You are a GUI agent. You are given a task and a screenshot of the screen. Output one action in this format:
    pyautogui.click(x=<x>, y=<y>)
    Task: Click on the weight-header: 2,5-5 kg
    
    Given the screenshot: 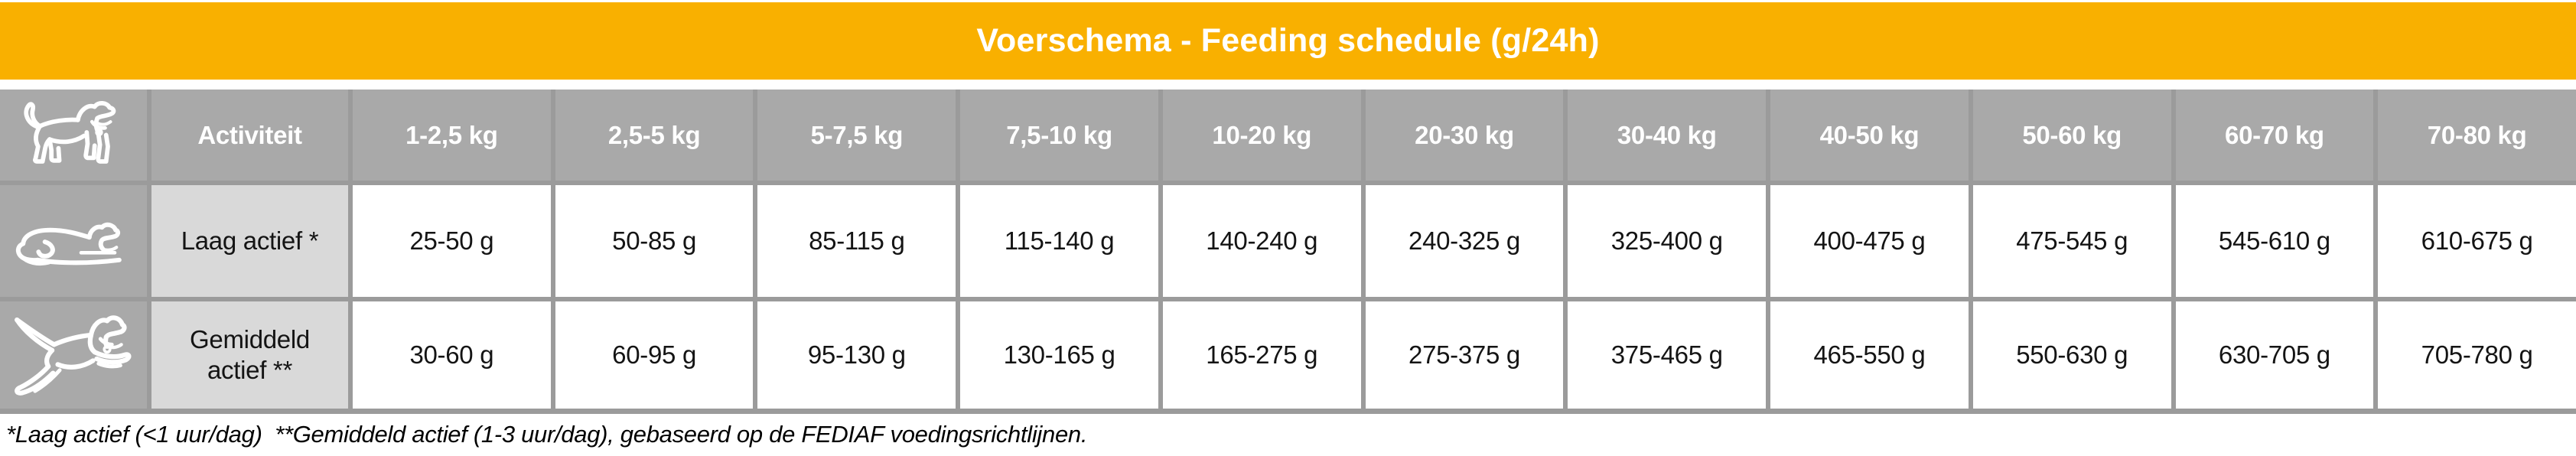 What is the action you would take?
    pyautogui.click(x=655, y=135)
    